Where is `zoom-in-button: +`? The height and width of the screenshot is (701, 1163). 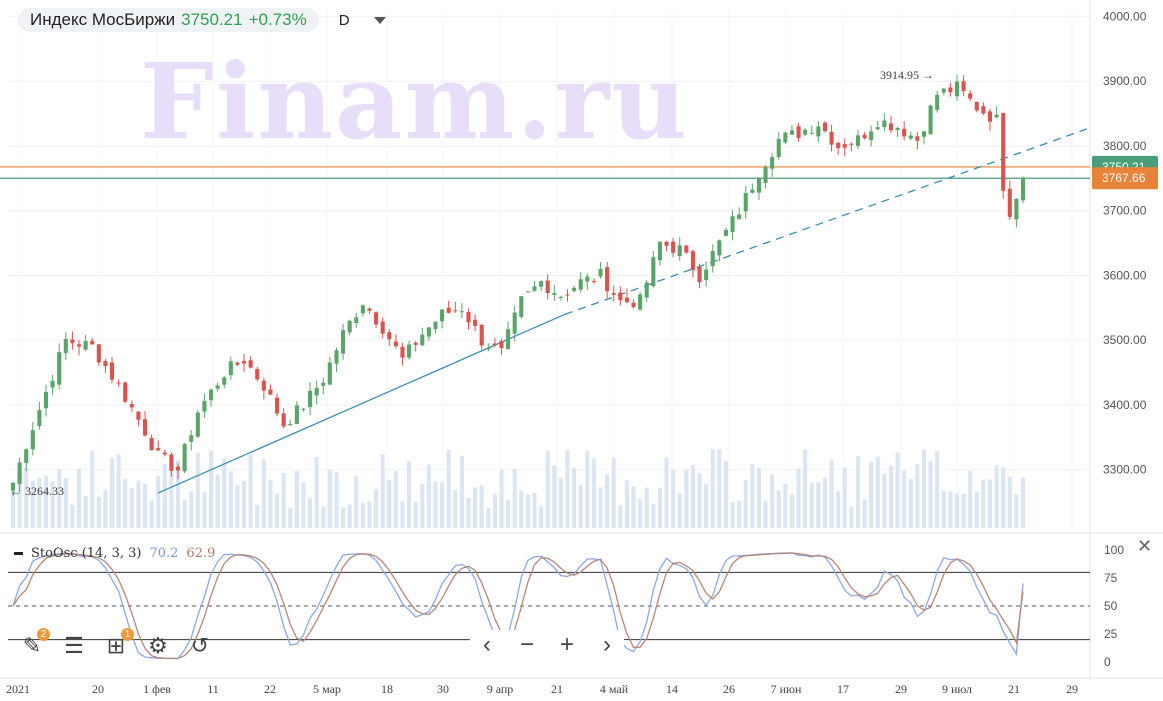 zoom-in-button: + is located at coordinates (566, 644).